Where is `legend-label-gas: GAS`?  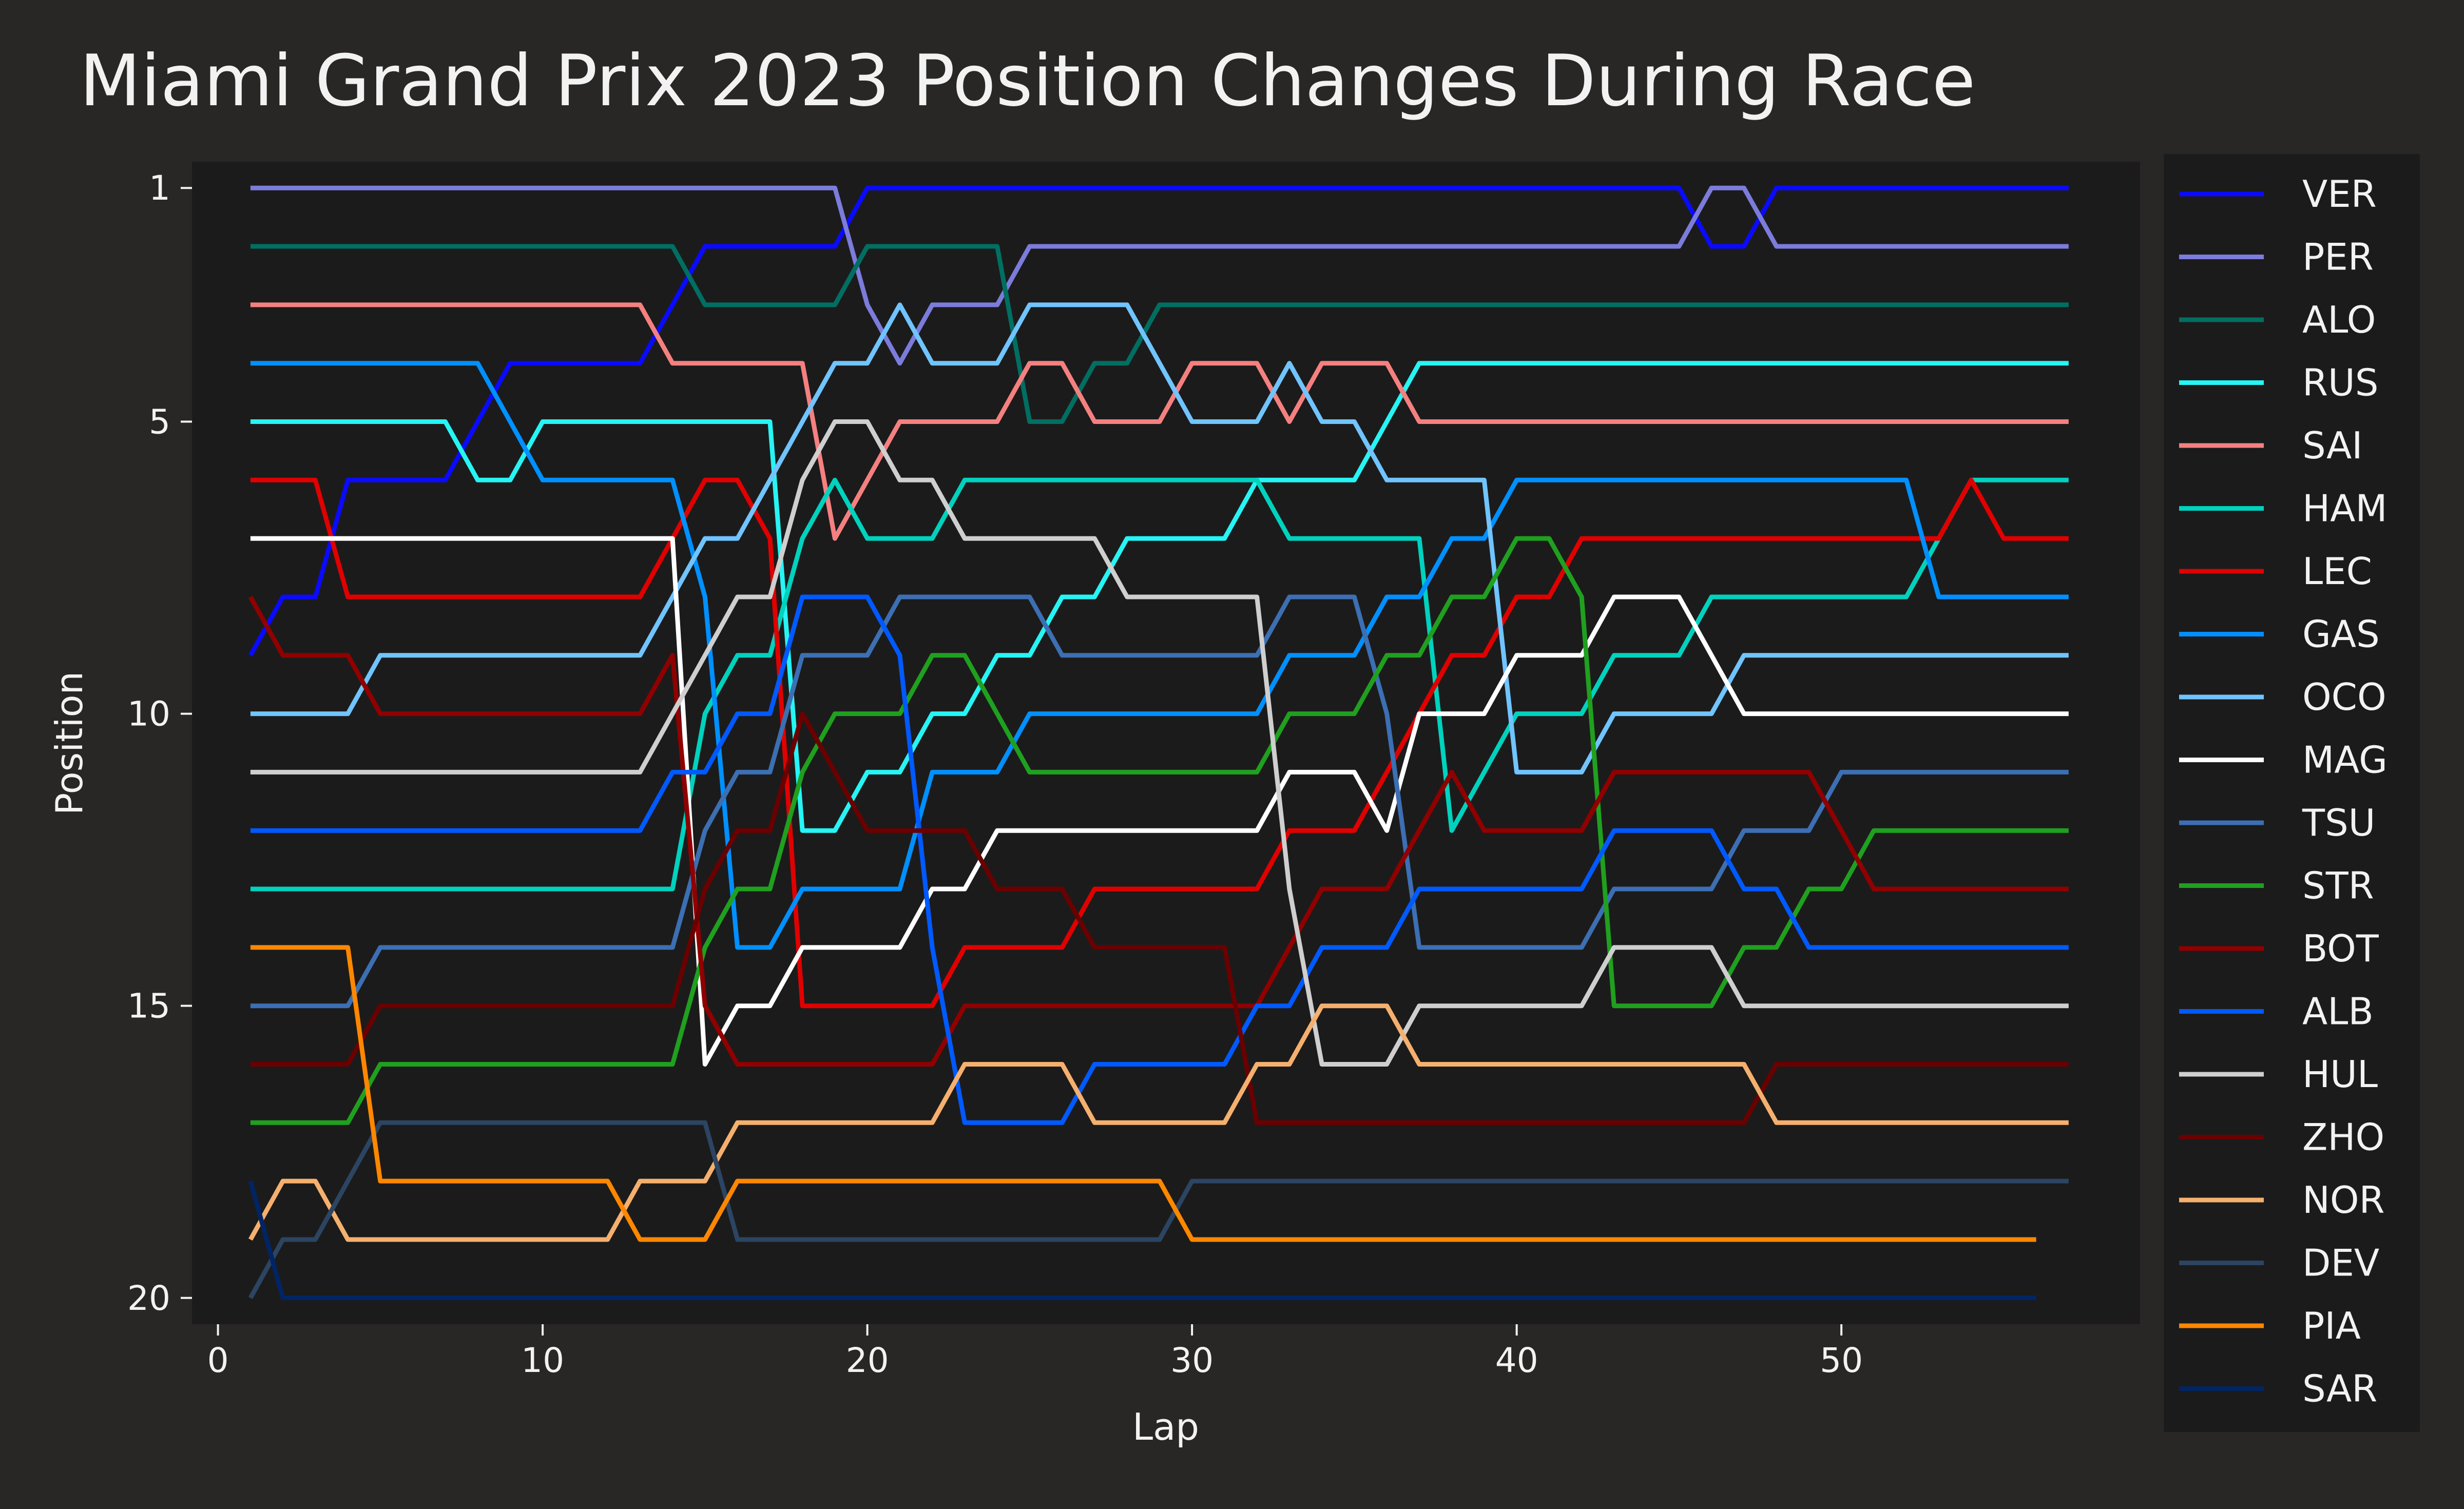 legend-label-gas: GAS is located at coordinates (2341, 635).